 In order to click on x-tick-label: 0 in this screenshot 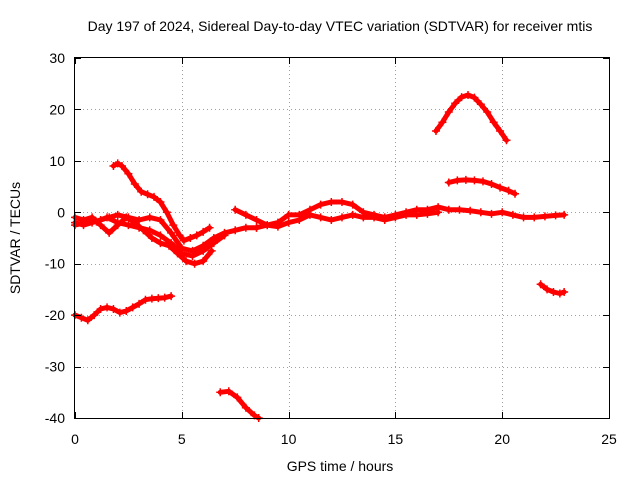, I will do `click(75, 439)`.